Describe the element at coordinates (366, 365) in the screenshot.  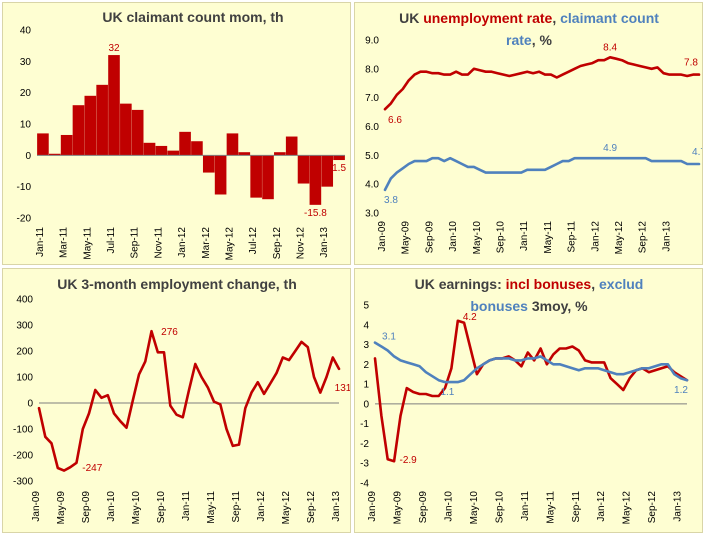
I see `y-tick-label: 2` at that location.